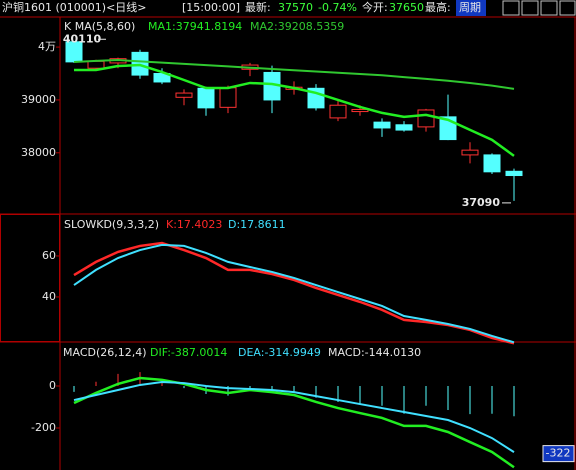 The width and height of the screenshot is (576, 470). Describe the element at coordinates (481, 202) in the screenshot. I see `low-annotation: 37090` at that location.